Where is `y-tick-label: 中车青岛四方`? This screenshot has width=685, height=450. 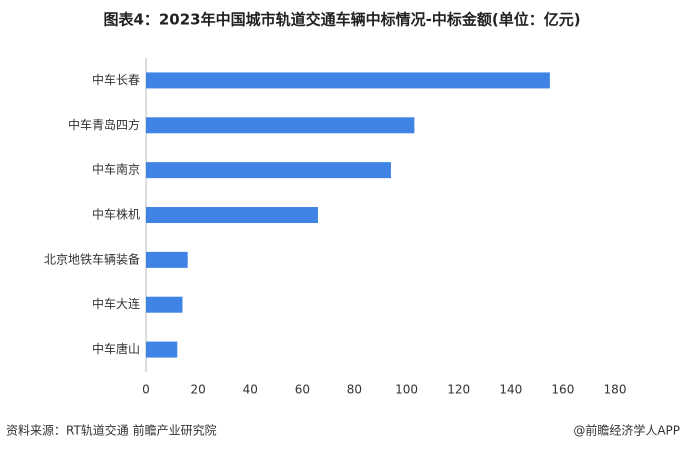 y-tick-label: 中车青岛四方 is located at coordinates (104, 124).